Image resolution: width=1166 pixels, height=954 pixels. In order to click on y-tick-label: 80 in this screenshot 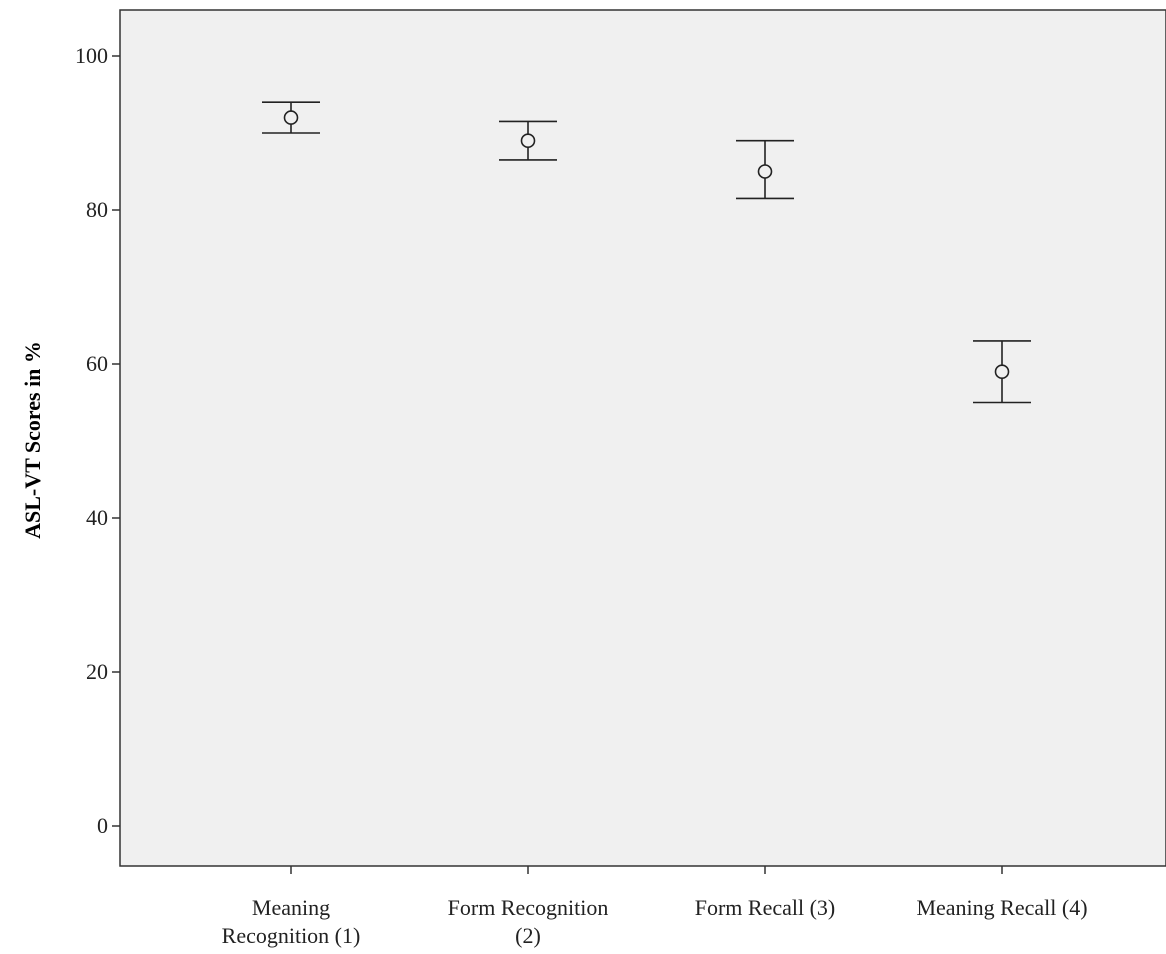, I will do `click(97, 209)`.